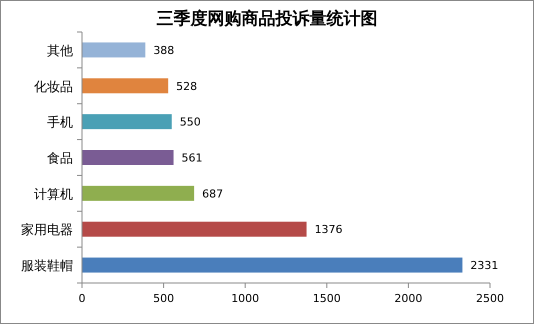 The height and width of the screenshot is (324, 534). What do you see at coordinates (163, 50) in the screenshot?
I see `data-label: 388` at bounding box center [163, 50].